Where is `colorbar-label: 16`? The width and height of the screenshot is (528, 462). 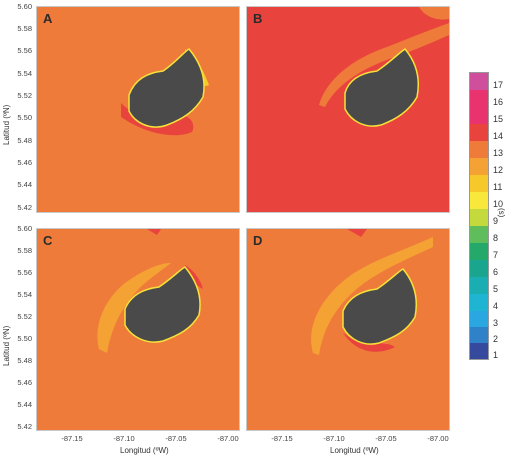 colorbar-label: 16 is located at coordinates (498, 102).